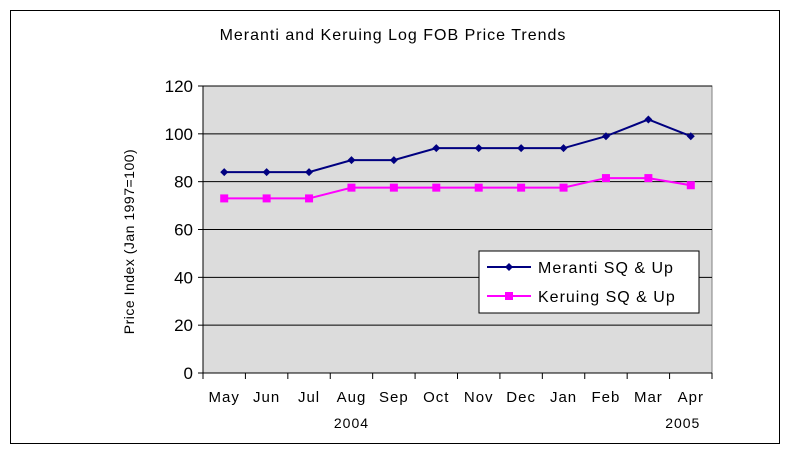 This screenshot has width=788, height=456. I want to click on series-group, so click(457, 159).